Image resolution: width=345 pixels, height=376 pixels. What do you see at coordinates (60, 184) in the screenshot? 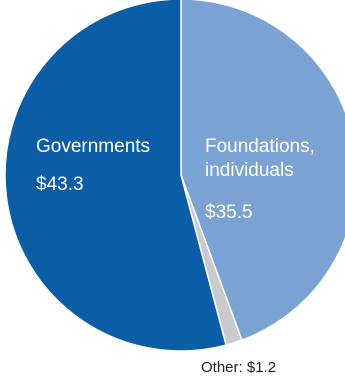
I see `value-governments: $43.3` at bounding box center [60, 184].